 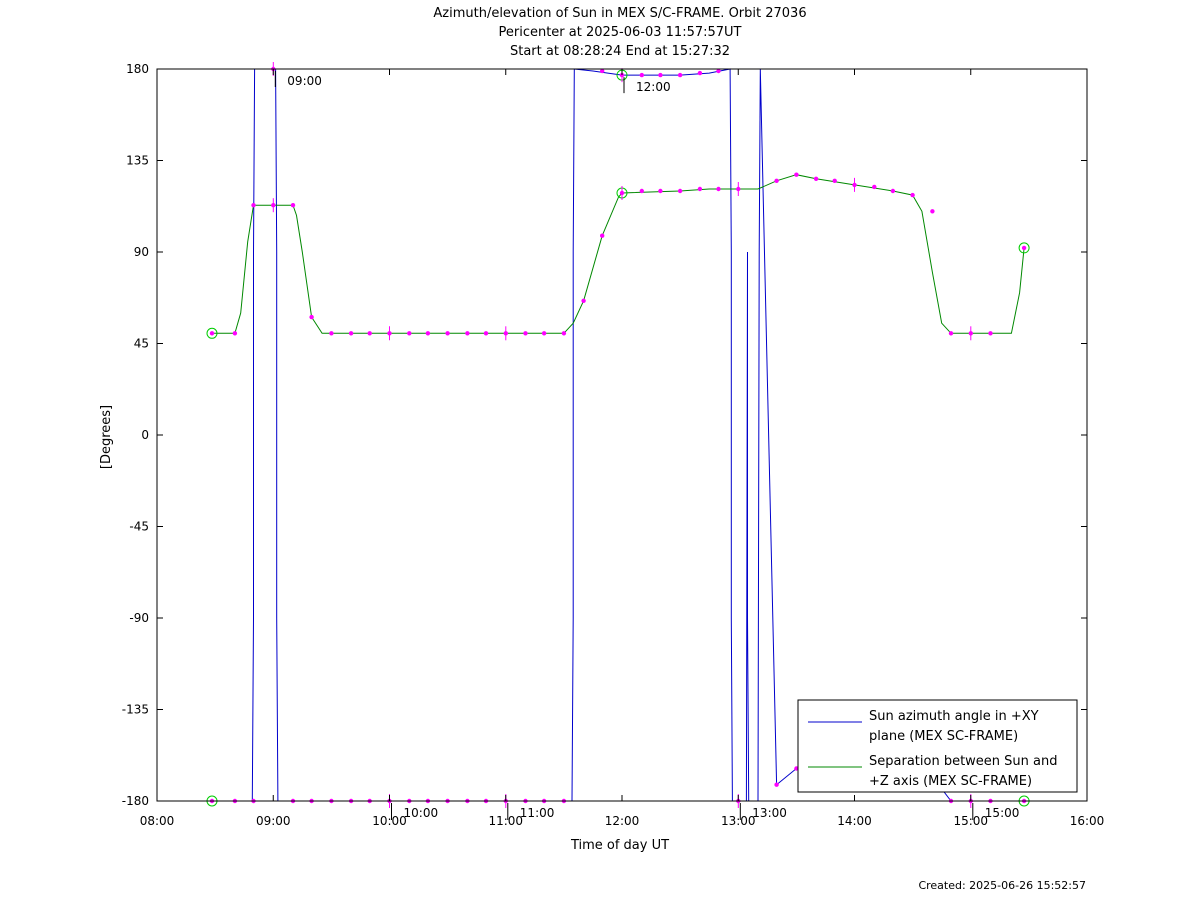 What do you see at coordinates (738, 821) in the screenshot?
I see `x-tick-label: 13:00` at bounding box center [738, 821].